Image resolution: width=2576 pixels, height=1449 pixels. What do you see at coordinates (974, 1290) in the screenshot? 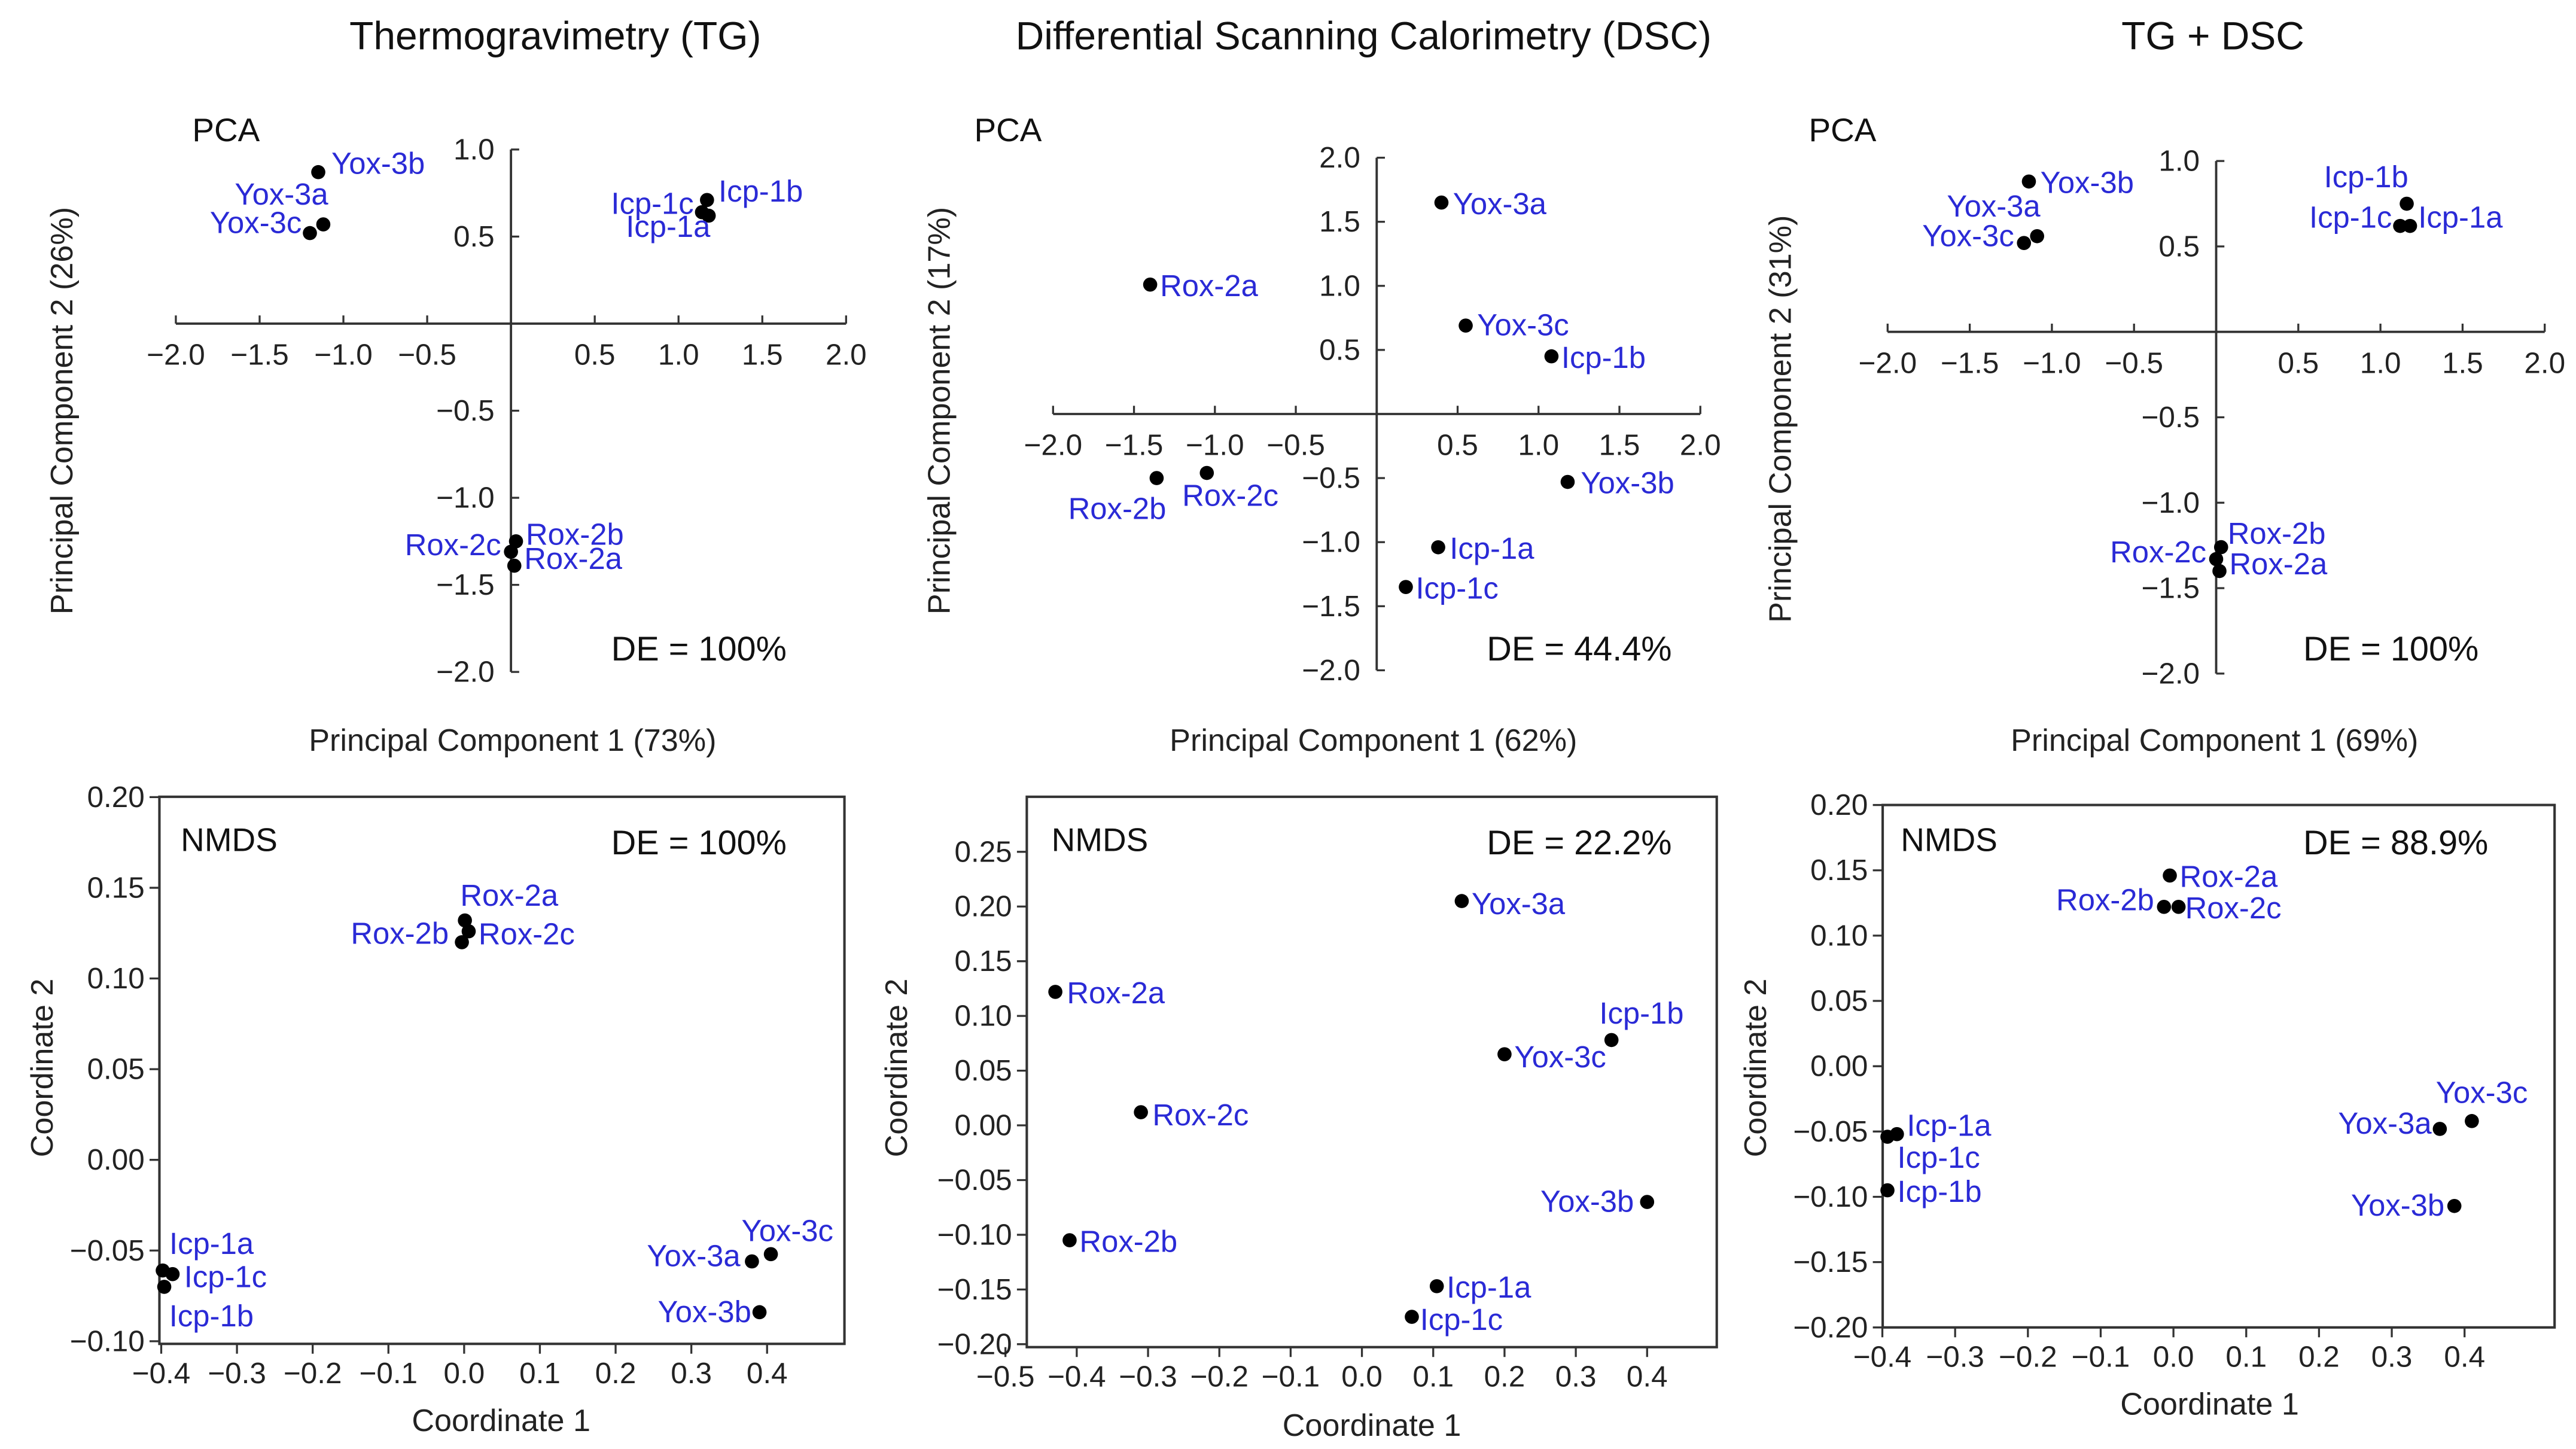
I see `y-tick-label: −0.15` at bounding box center [974, 1290].